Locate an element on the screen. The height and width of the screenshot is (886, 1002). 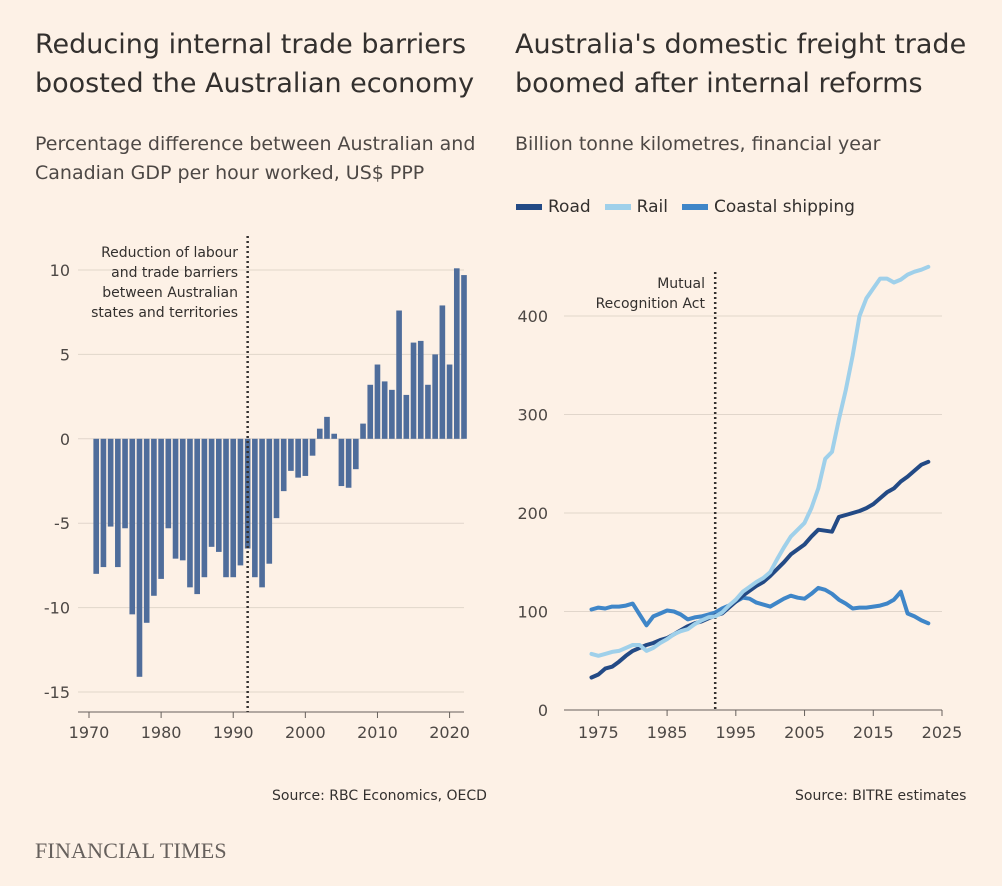
legend-label-rail: Rail is located at coordinates (652, 207).